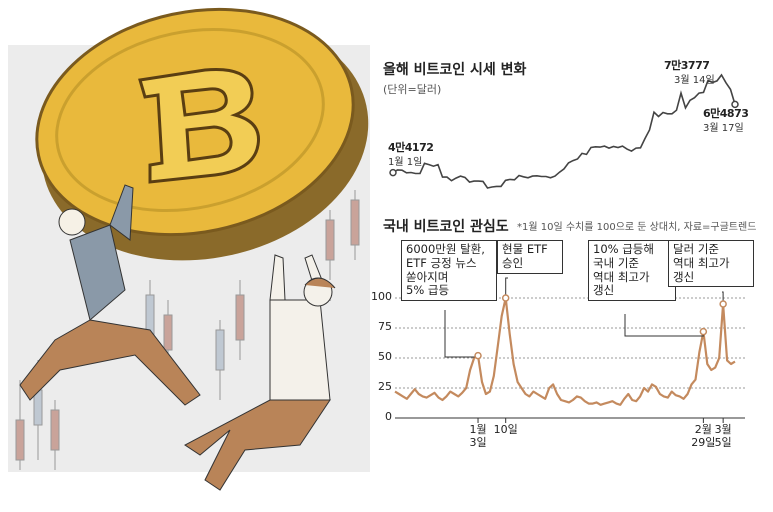  What do you see at coordinates (694, 80) in the screenshot?
I see `annotation-date: 3월 14일` at bounding box center [694, 80].